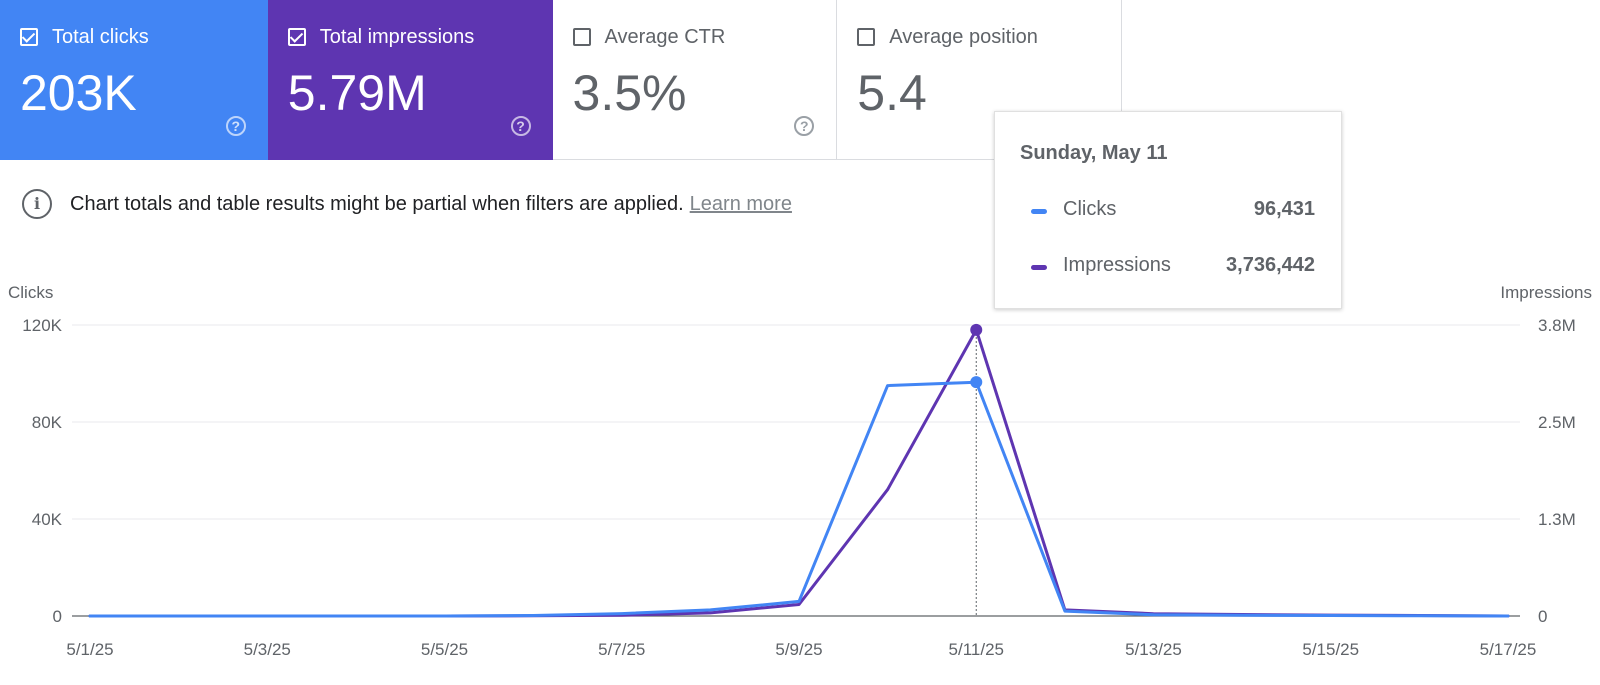  I want to click on average-ctr-checkbox, so click(581, 37).